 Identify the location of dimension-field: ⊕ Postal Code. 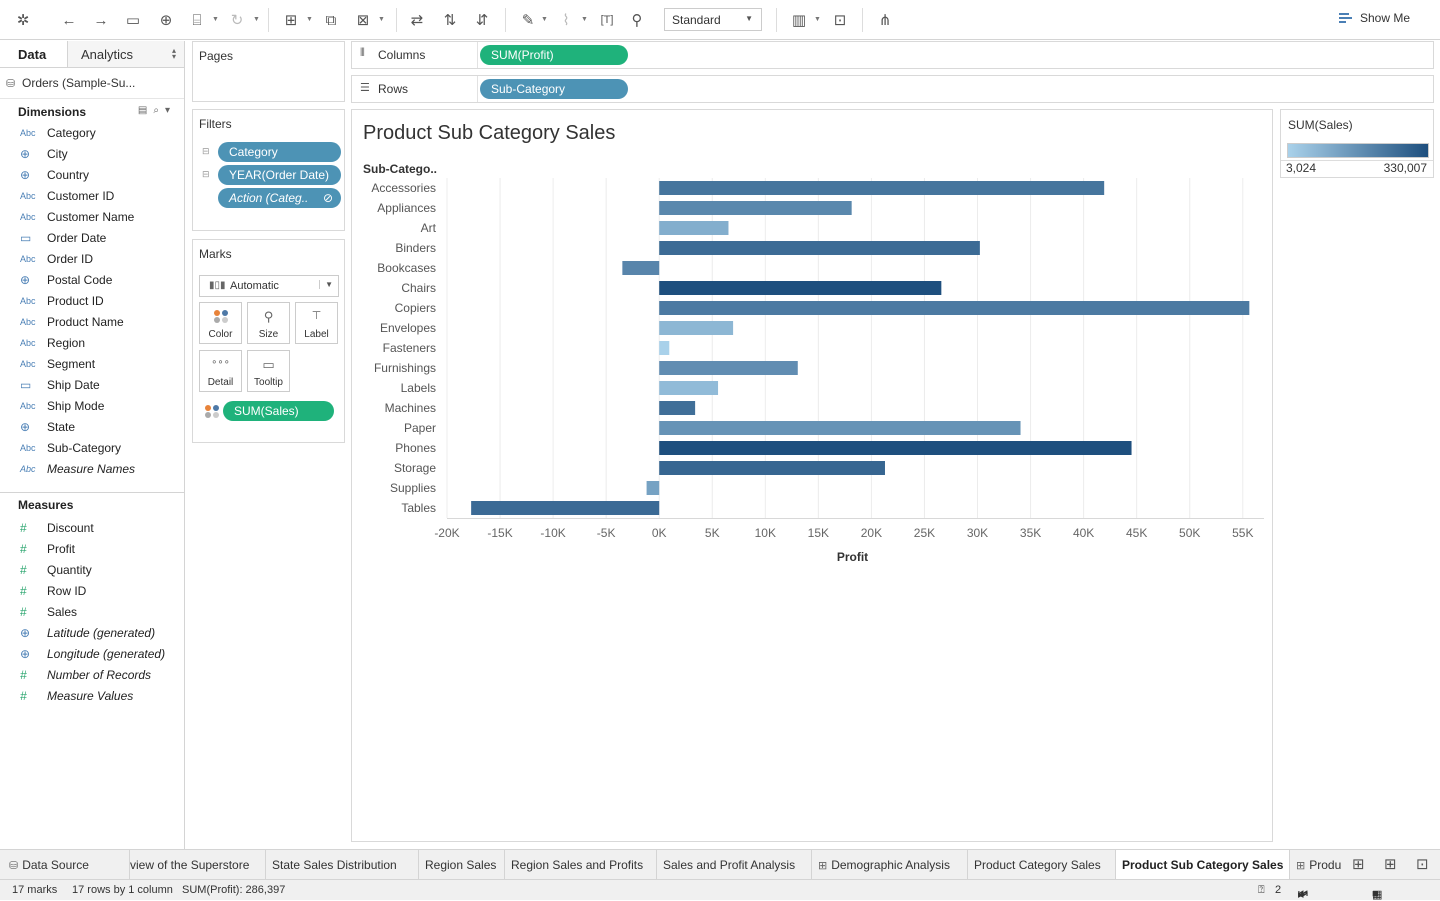
(92, 280).